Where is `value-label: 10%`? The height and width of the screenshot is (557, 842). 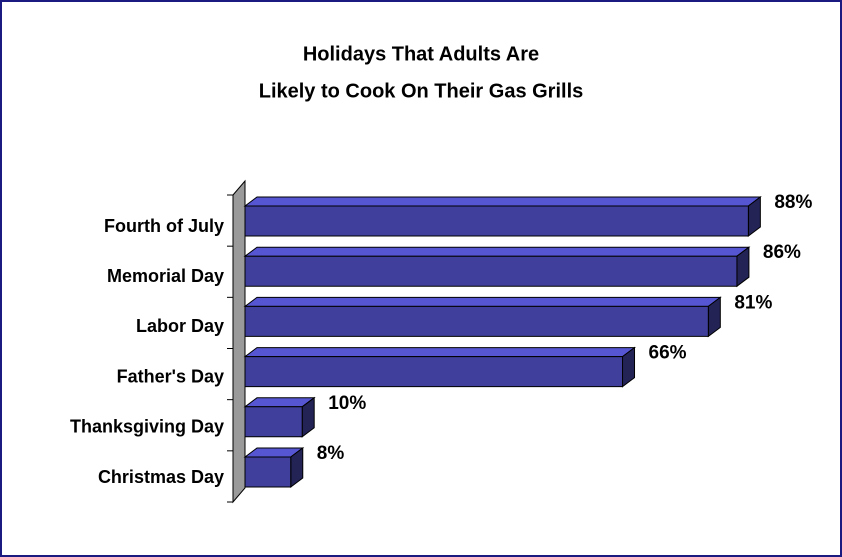 value-label: 10% is located at coordinates (347, 403).